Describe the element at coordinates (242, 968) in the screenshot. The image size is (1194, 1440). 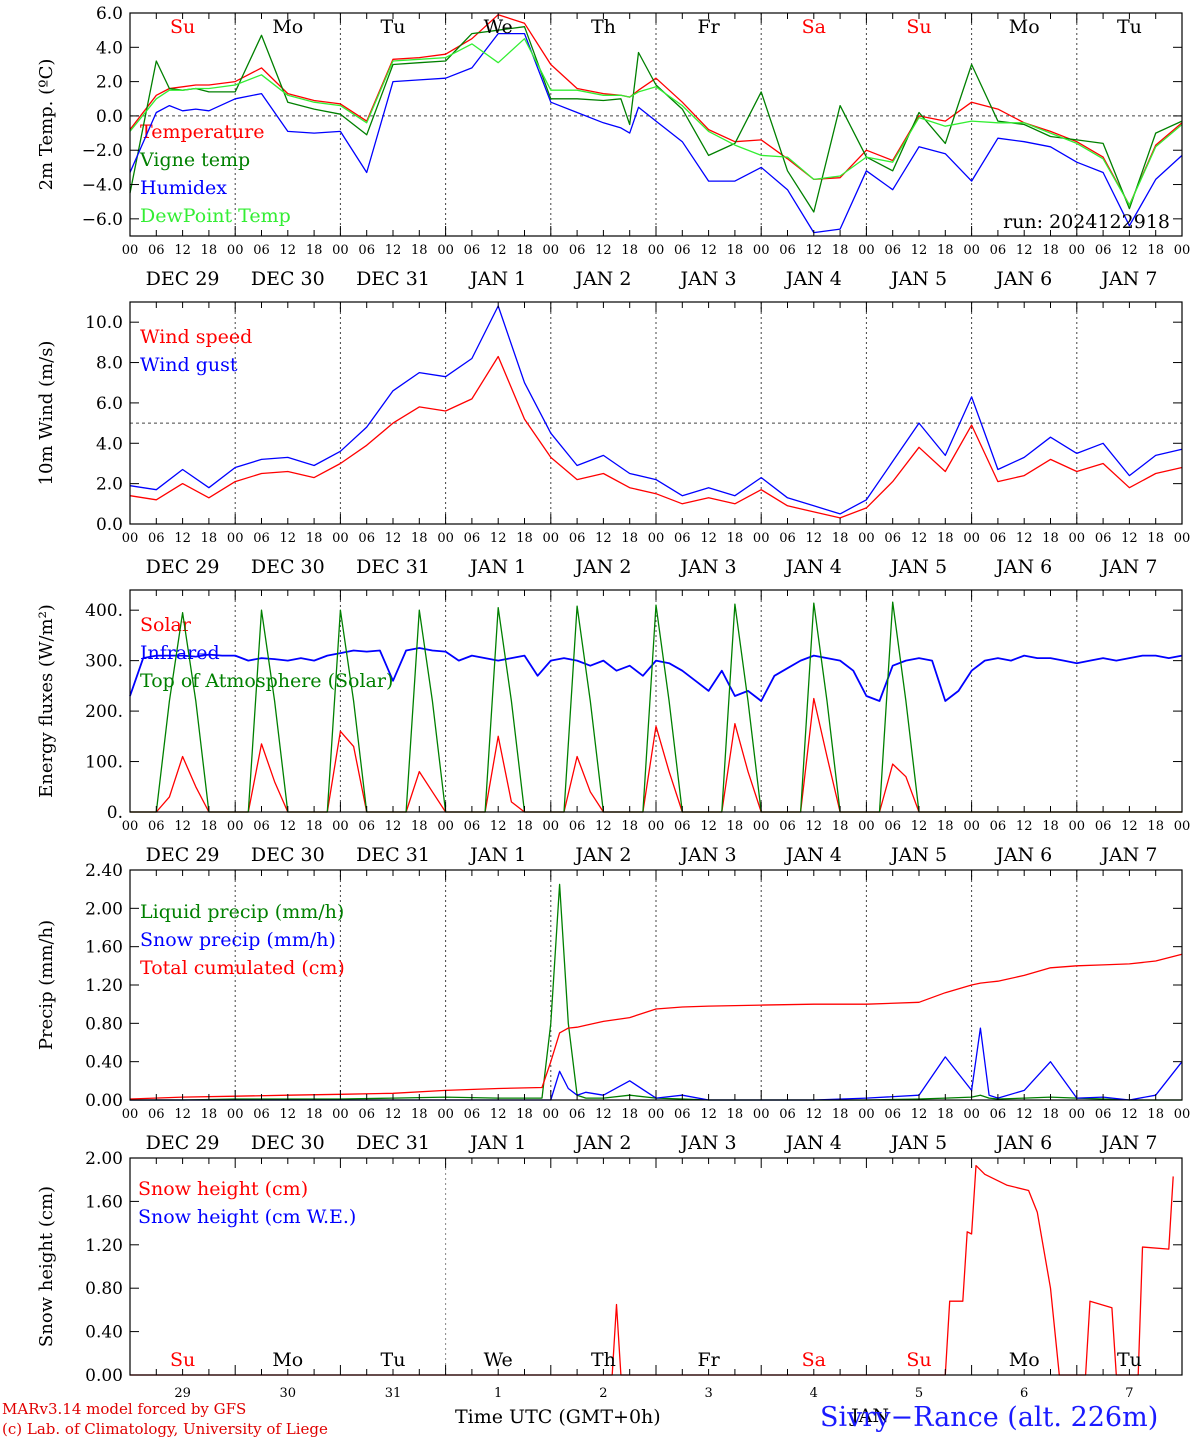
I see `legend-entry: Total cumulated (cm)` at that location.